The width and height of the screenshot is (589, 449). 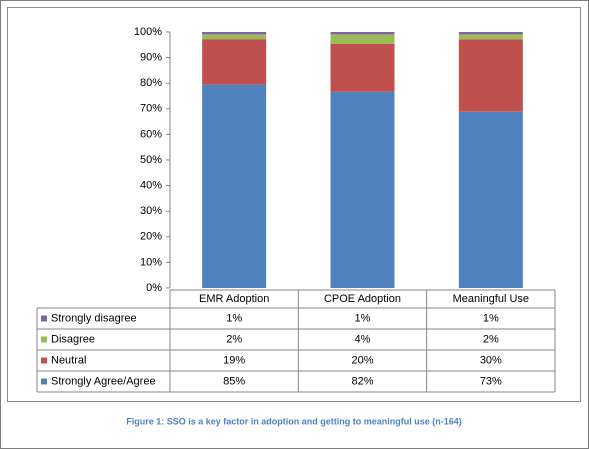 I want to click on y-tick-label: 60%, so click(x=151, y=134).